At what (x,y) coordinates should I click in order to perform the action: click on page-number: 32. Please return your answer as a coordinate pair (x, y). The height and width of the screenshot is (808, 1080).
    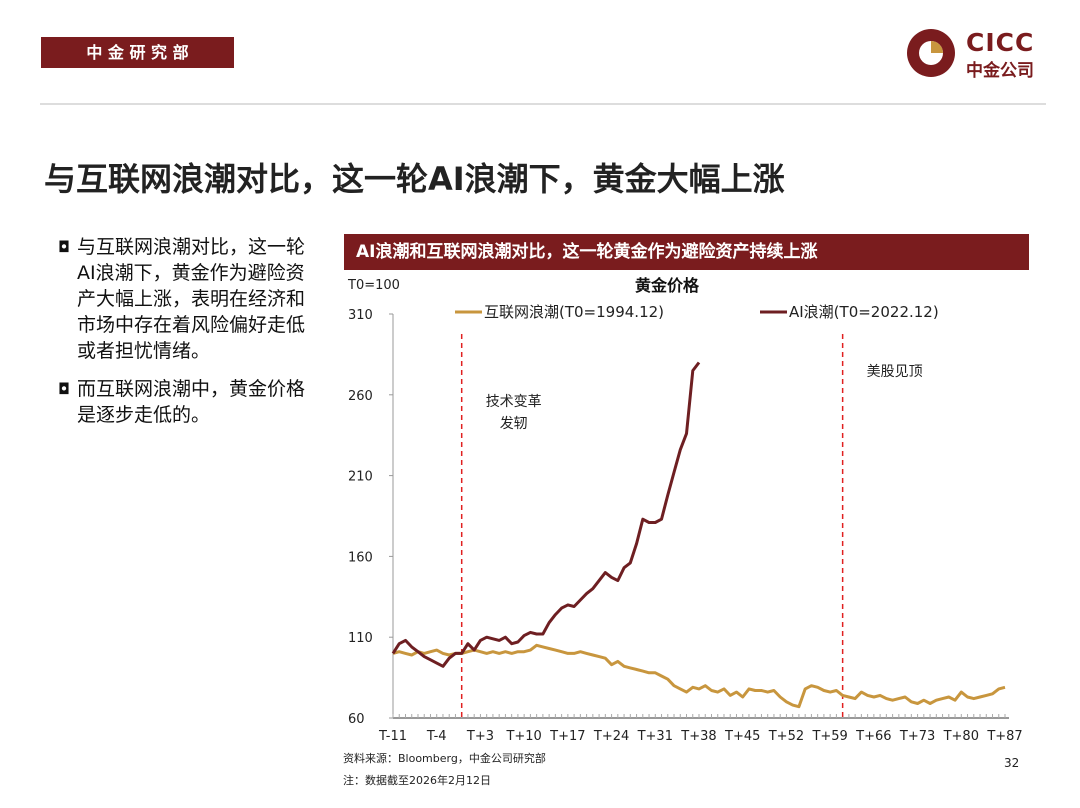
    Looking at the image, I should click on (1012, 763).